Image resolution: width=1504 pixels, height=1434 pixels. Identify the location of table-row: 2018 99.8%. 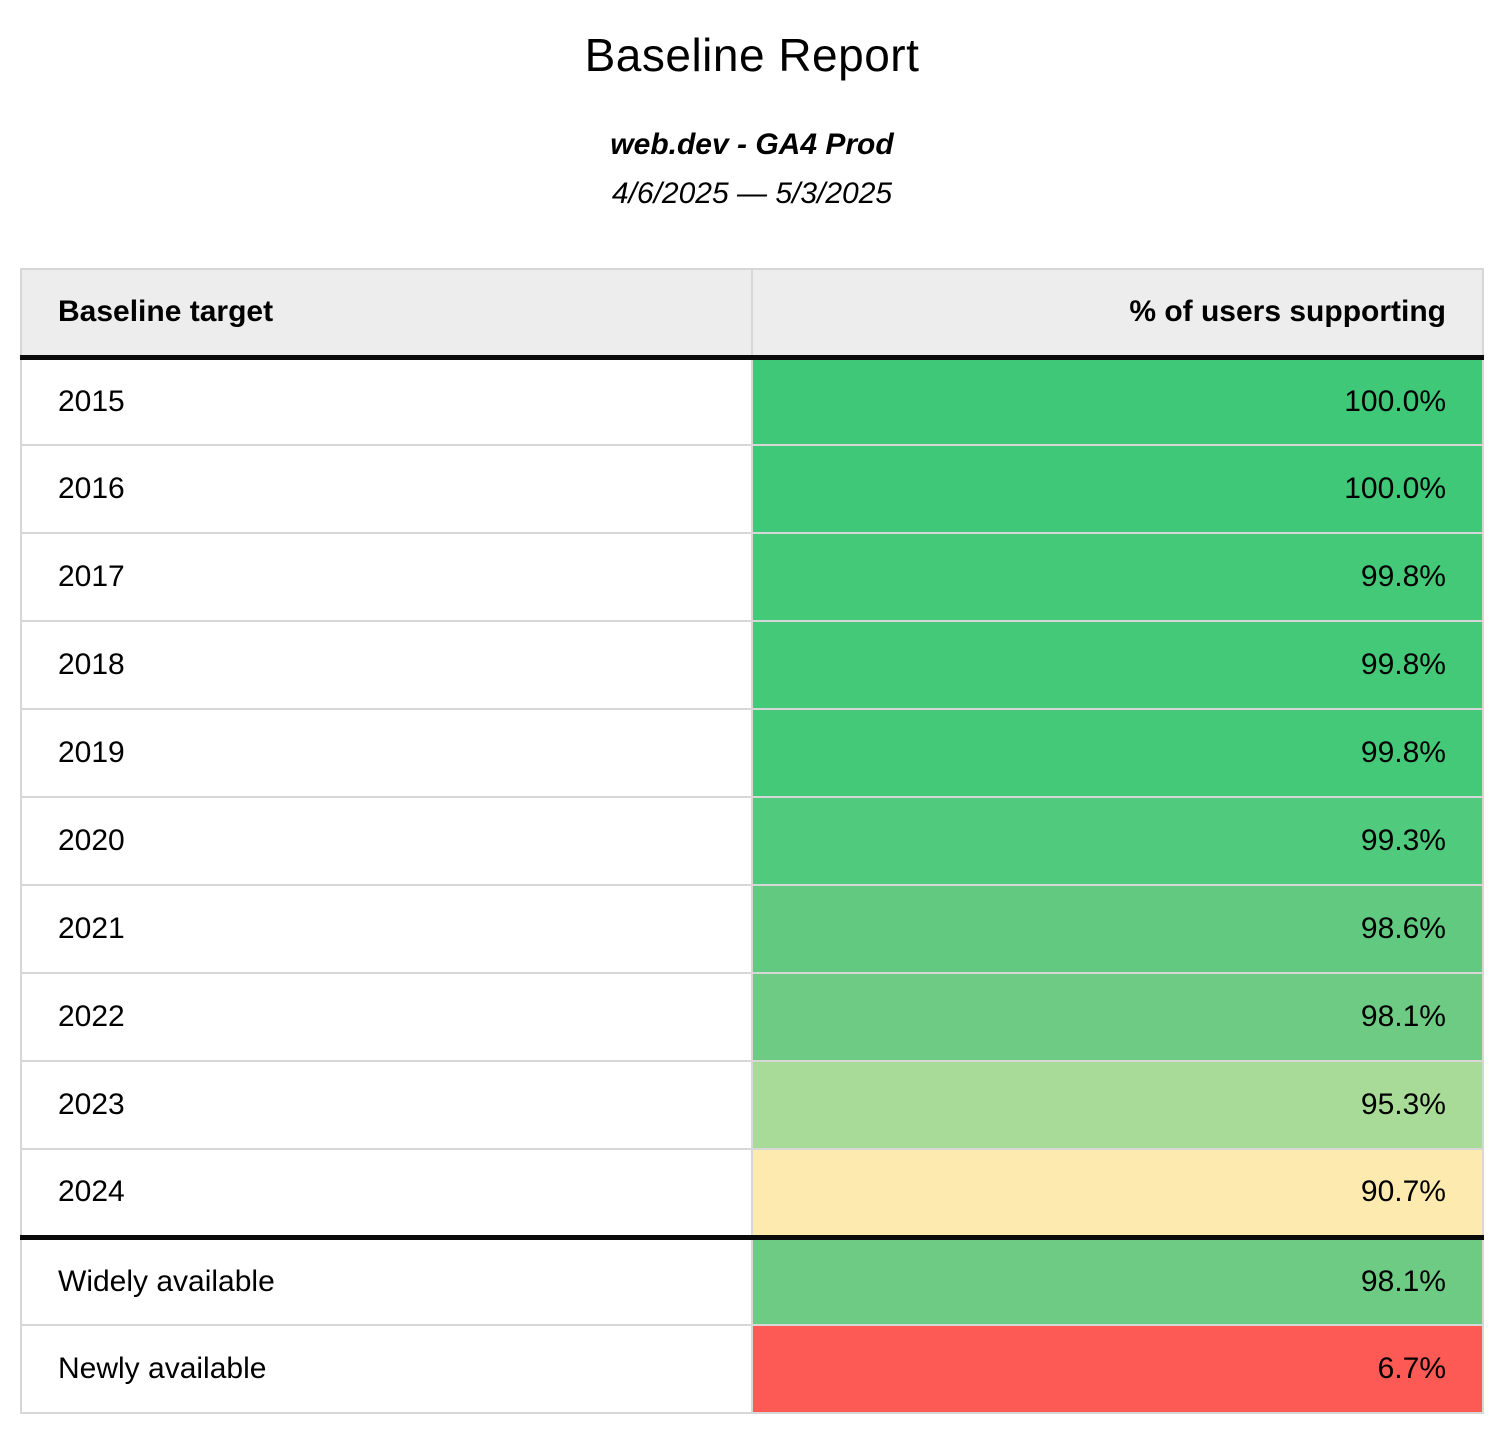
(752, 665).